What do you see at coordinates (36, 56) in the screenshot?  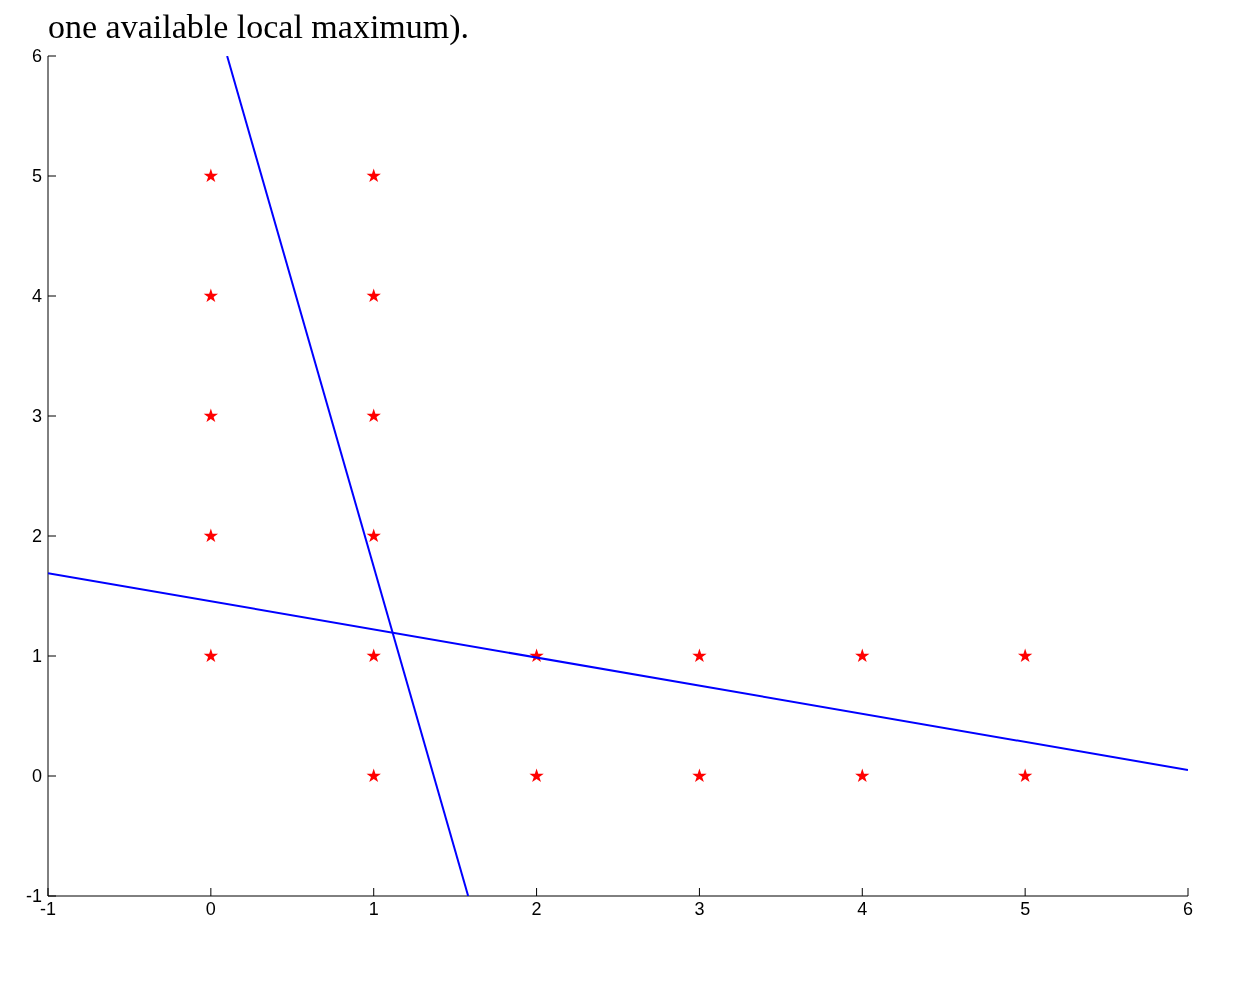 I see `y-tick-label: 6` at bounding box center [36, 56].